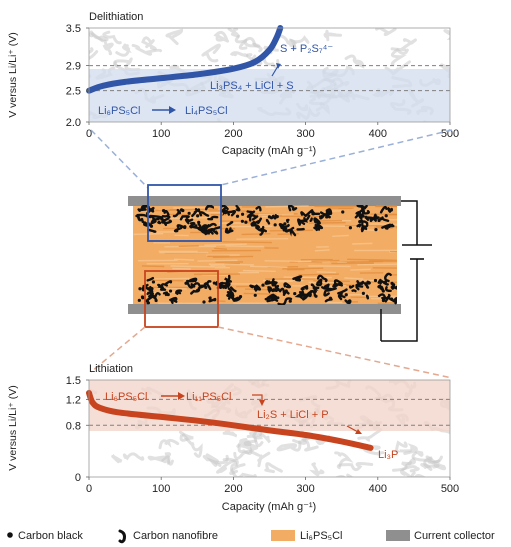 This screenshot has height=547, width=511. Describe the element at coordinates (13, 427) in the screenshot. I see `lithiation-y-axis-label: V versus Li/Li⁺ (V)` at that location.